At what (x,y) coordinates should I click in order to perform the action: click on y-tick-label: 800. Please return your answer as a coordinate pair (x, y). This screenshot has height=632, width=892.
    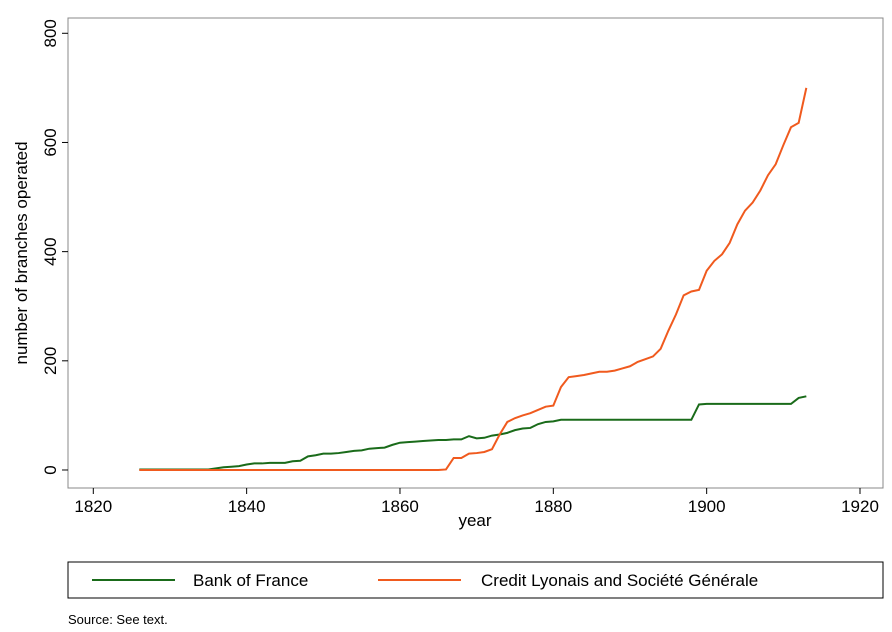
    Looking at the image, I should click on (50, 33).